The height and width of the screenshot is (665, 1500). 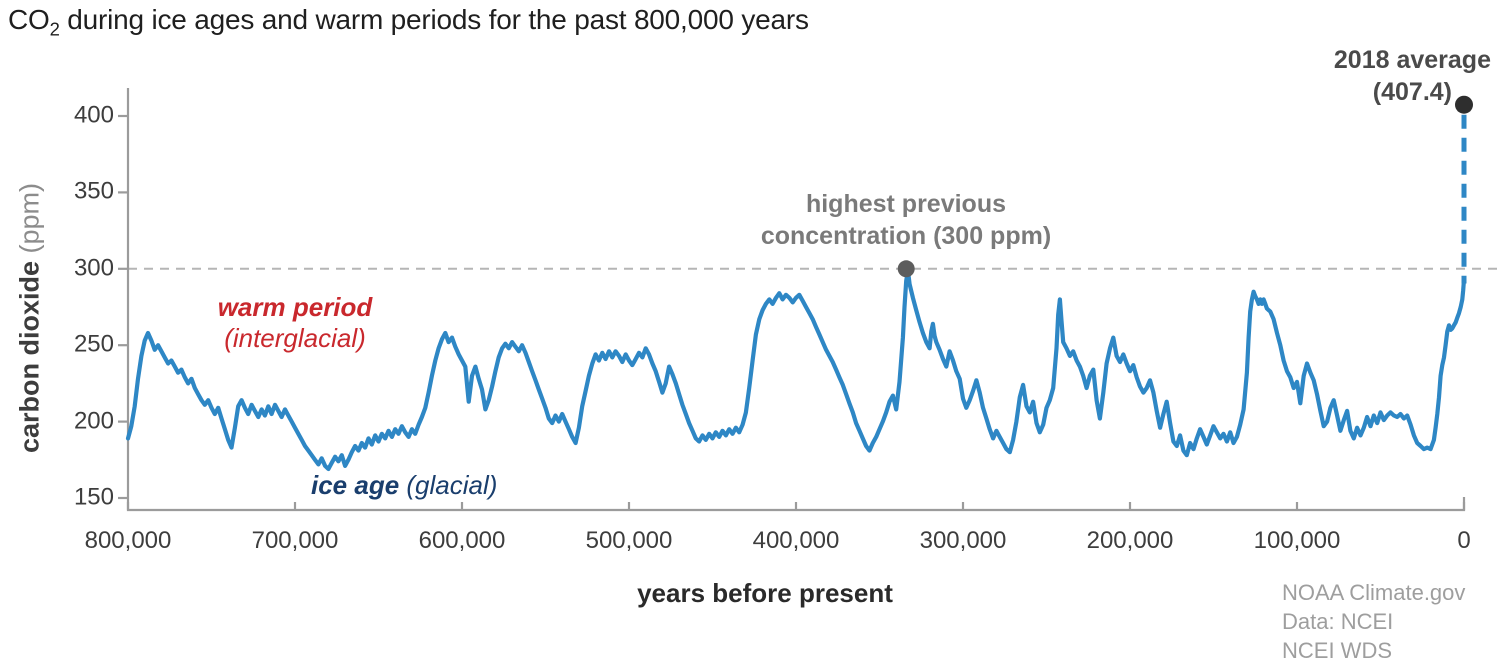 I want to click on x-axis-label: years before present, so click(x=765, y=593).